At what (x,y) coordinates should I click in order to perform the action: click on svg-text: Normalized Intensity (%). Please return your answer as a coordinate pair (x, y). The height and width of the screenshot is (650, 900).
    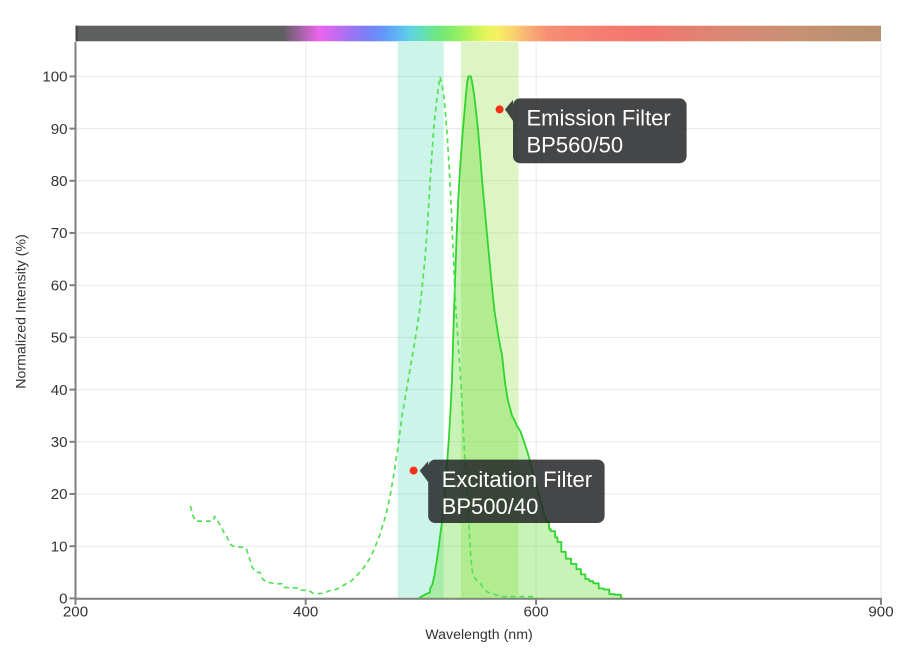
    Looking at the image, I should click on (22, 311).